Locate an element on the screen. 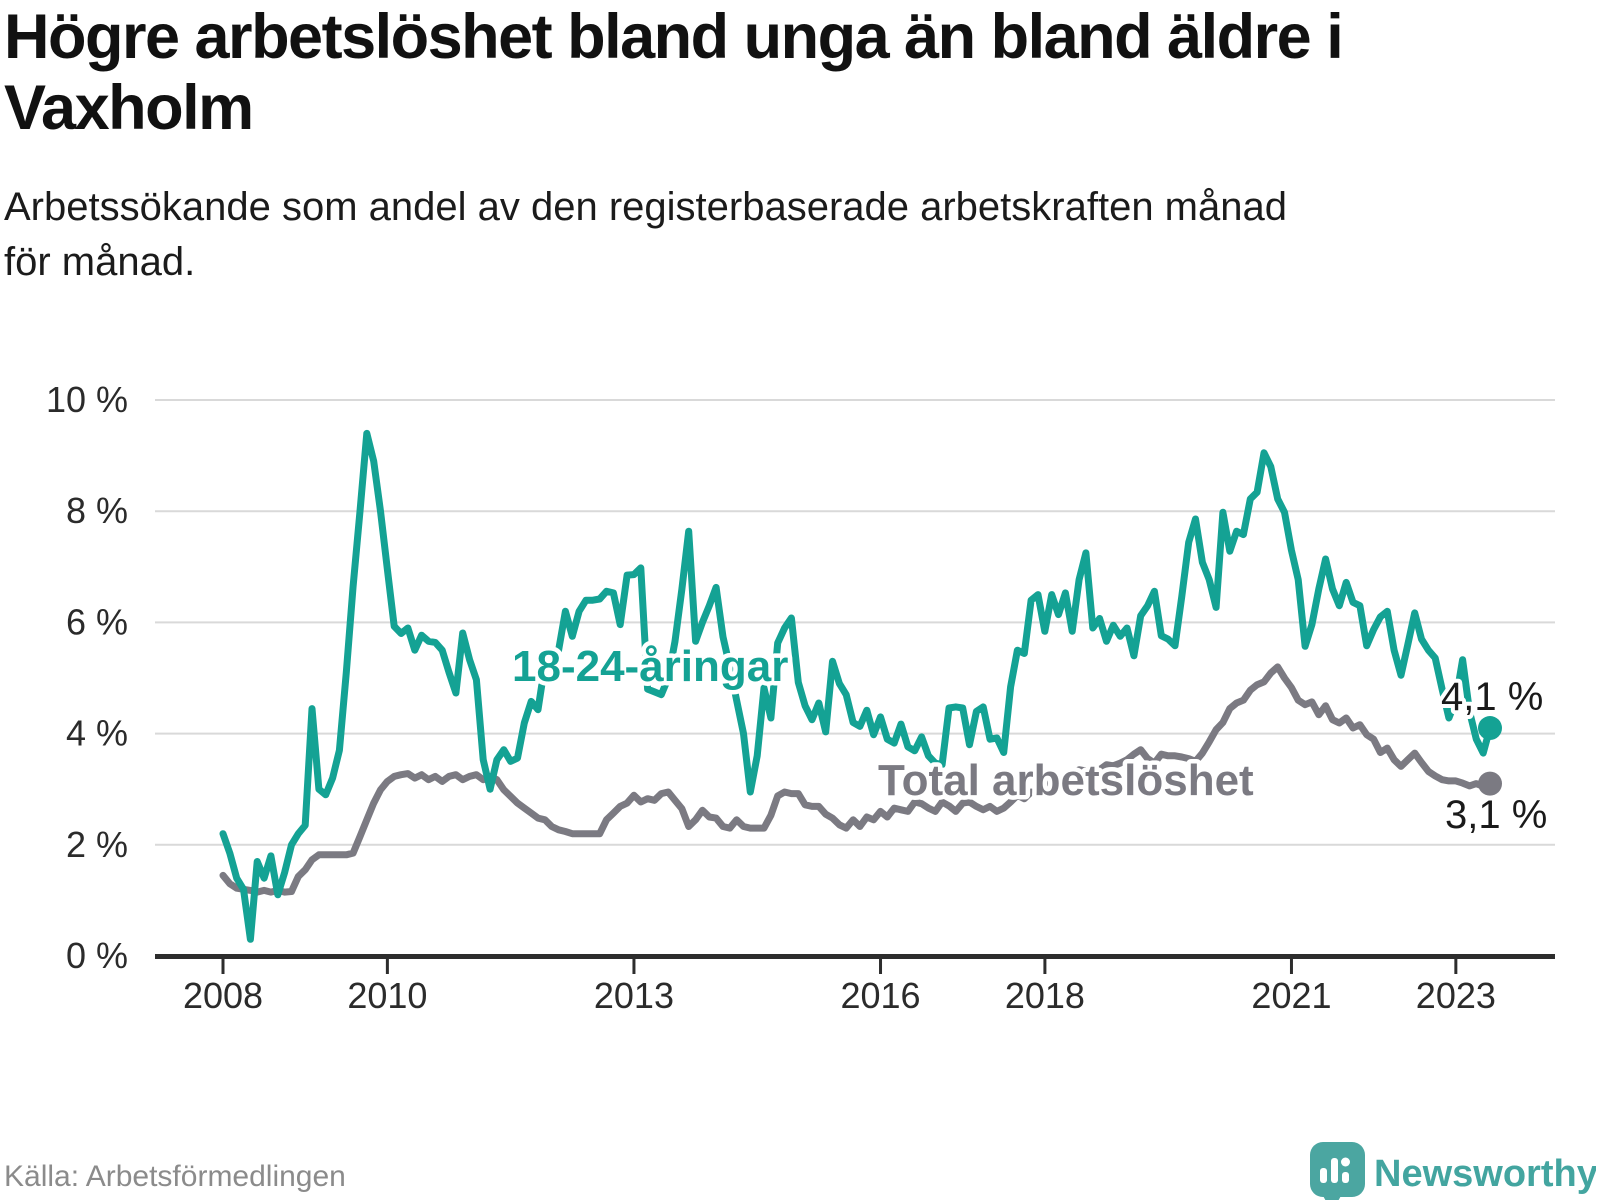  svg-text: 6 % is located at coordinates (97, 621).